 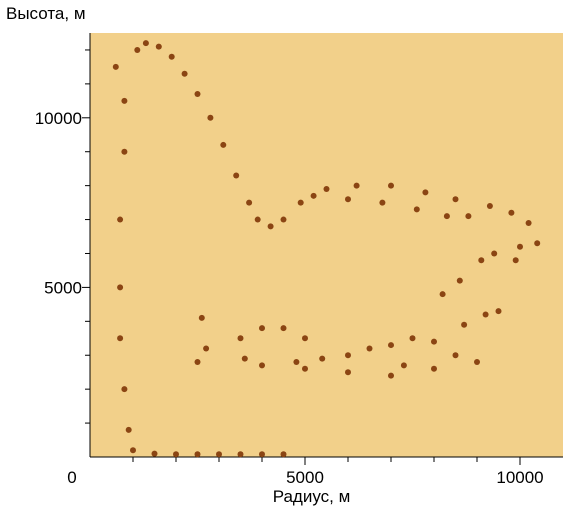 What do you see at coordinates (305, 477) in the screenshot?
I see `x-tick-label: 5000` at bounding box center [305, 477].